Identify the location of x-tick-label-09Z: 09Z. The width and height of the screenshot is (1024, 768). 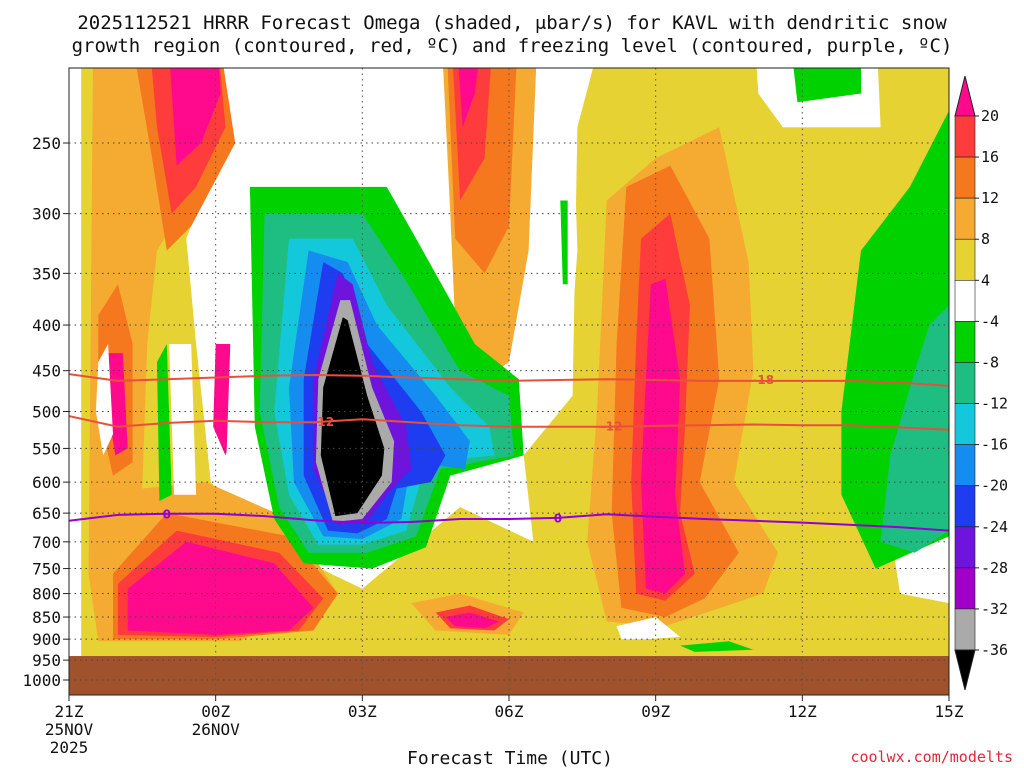
(655, 711).